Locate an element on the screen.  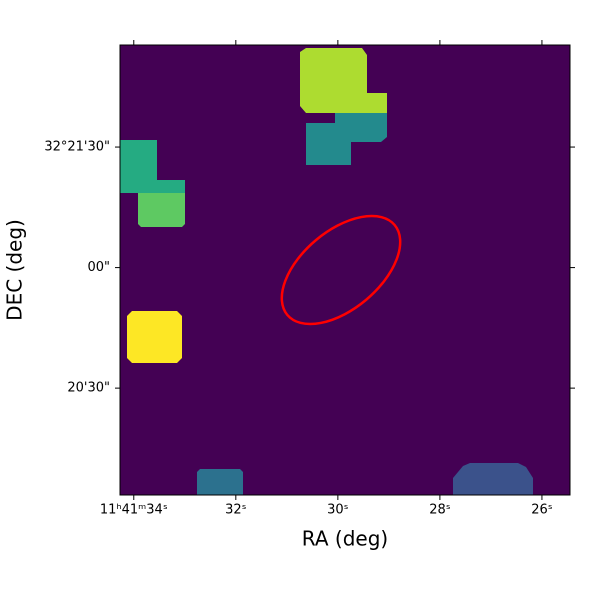
x-tick-label: 11ʰ41ᵐ34ˢ is located at coordinates (134, 510).